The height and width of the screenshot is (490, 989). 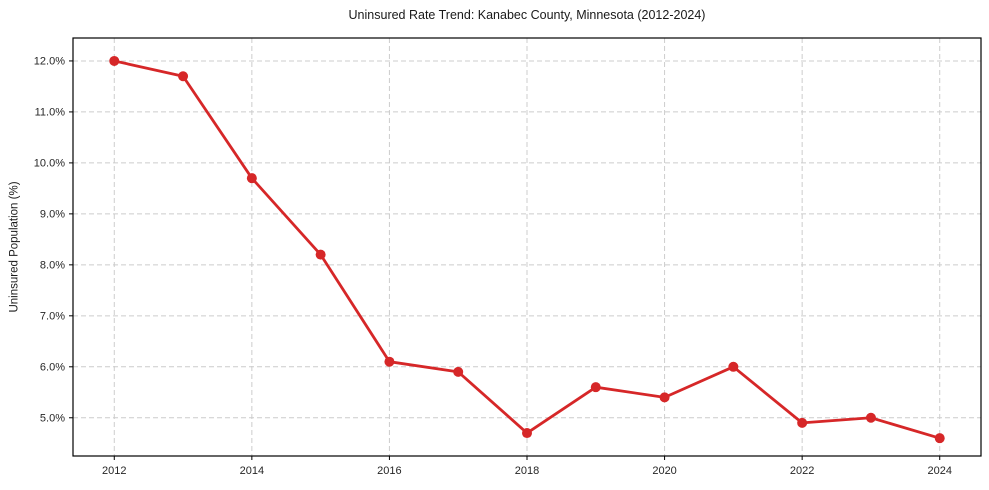 What do you see at coordinates (527, 471) in the screenshot?
I see `x-tick-label: 2018` at bounding box center [527, 471].